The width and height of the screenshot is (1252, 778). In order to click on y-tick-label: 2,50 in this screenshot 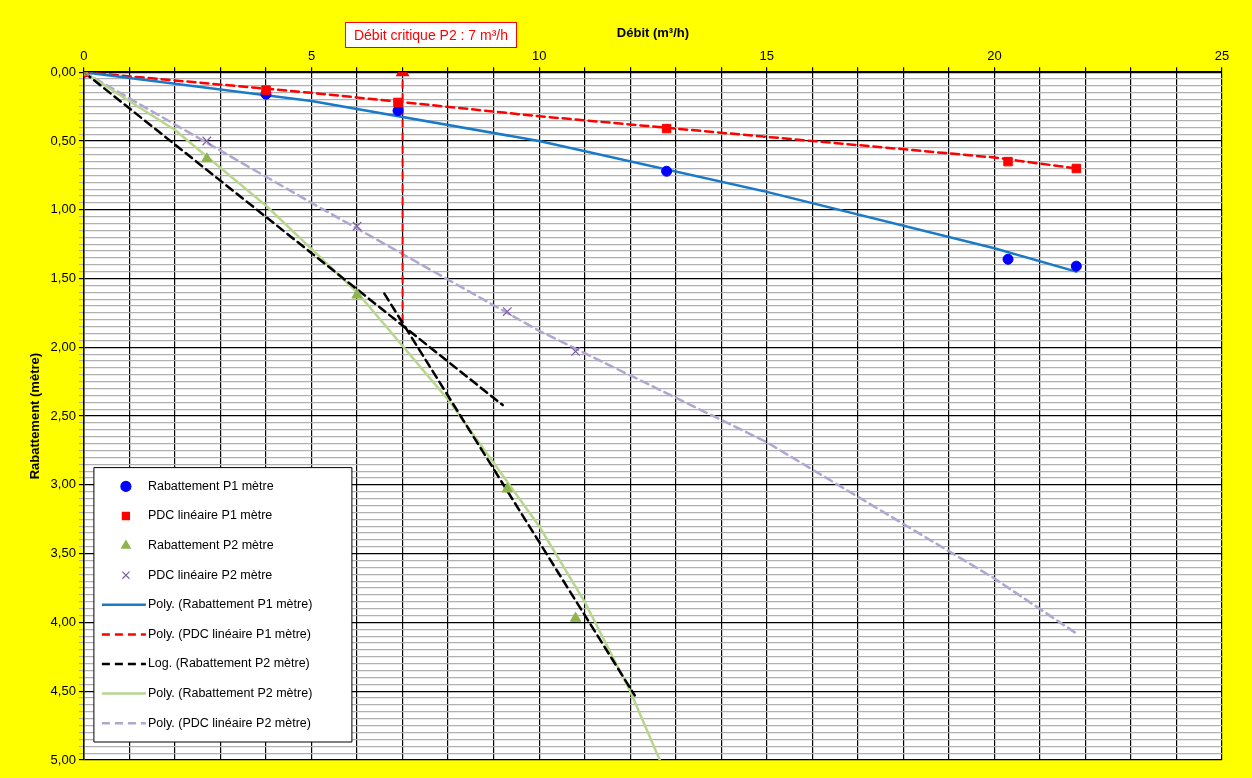, I will do `click(63, 415)`.